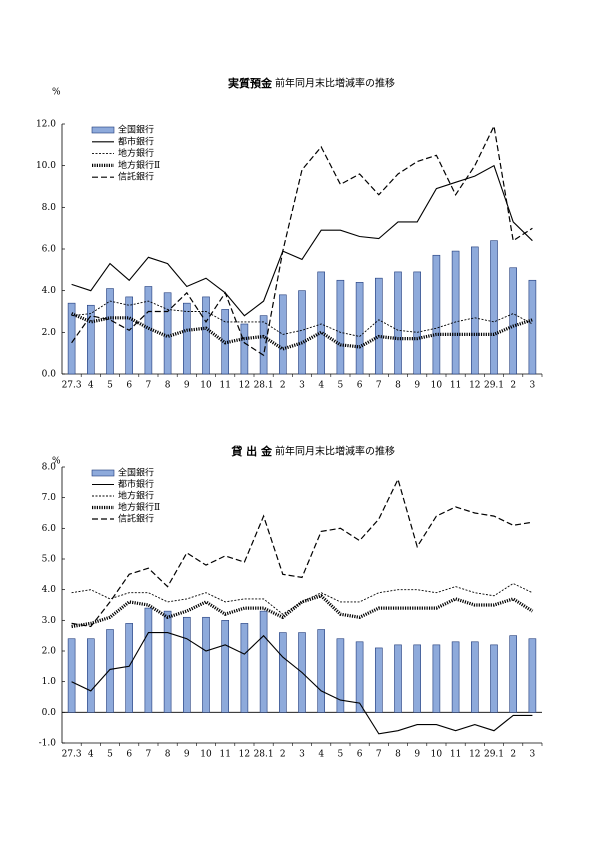 Image resolution: width=595 pixels, height=842 pixels. What do you see at coordinates (49, 682) in the screenshot?
I see `y-tick-label: 1.0` at bounding box center [49, 682].